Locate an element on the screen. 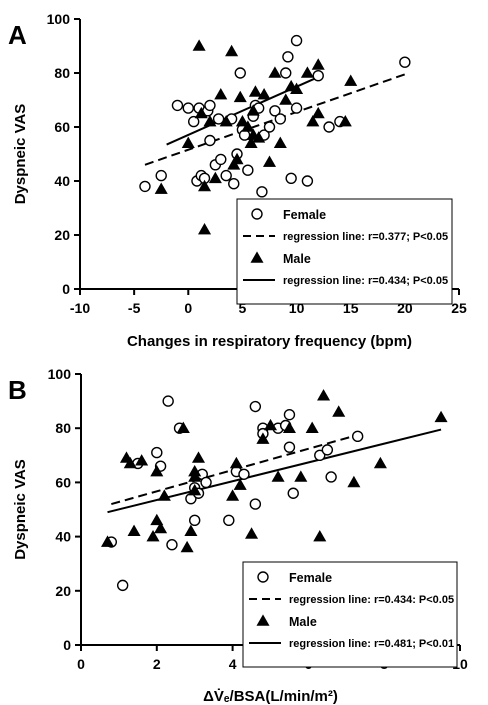 This screenshot has height=705, width=488. y-tick-label: 100 is located at coordinates (59, 19).